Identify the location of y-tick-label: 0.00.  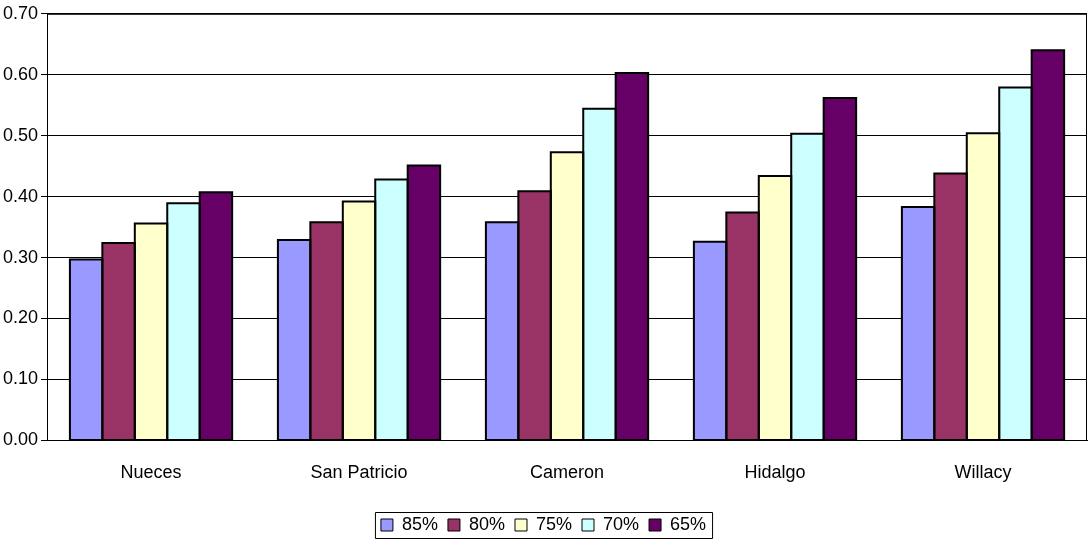
(20, 439).